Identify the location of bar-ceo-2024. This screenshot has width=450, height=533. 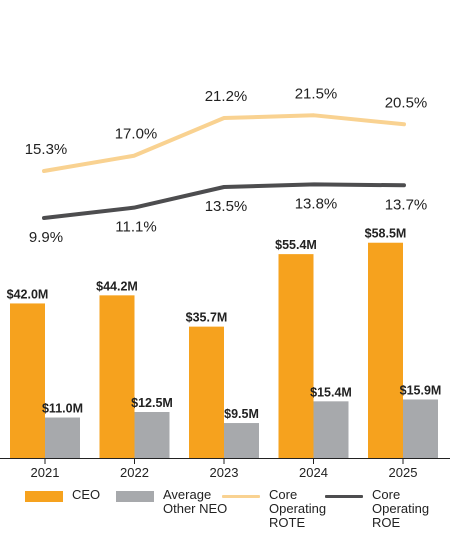
(296, 356).